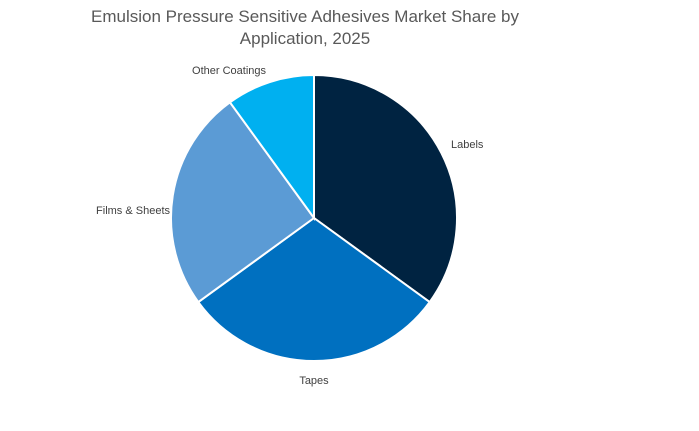 The width and height of the screenshot is (699, 431). Describe the element at coordinates (467, 145) in the screenshot. I see `pie-label-labels: Labels` at that location.